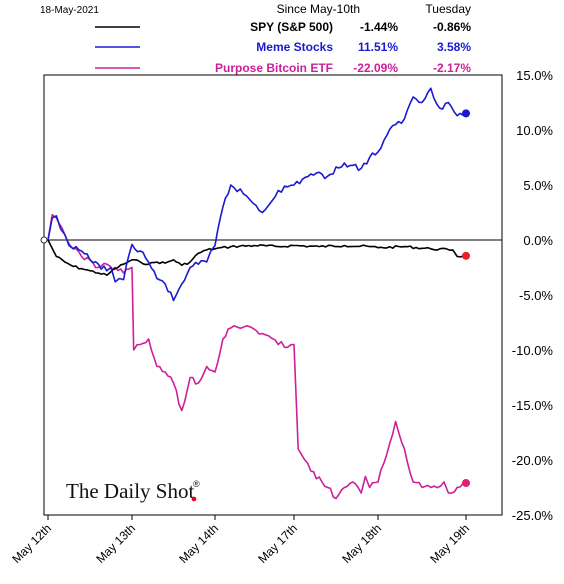  I want to click on logo-text: The Daily Shot, so click(130, 491).